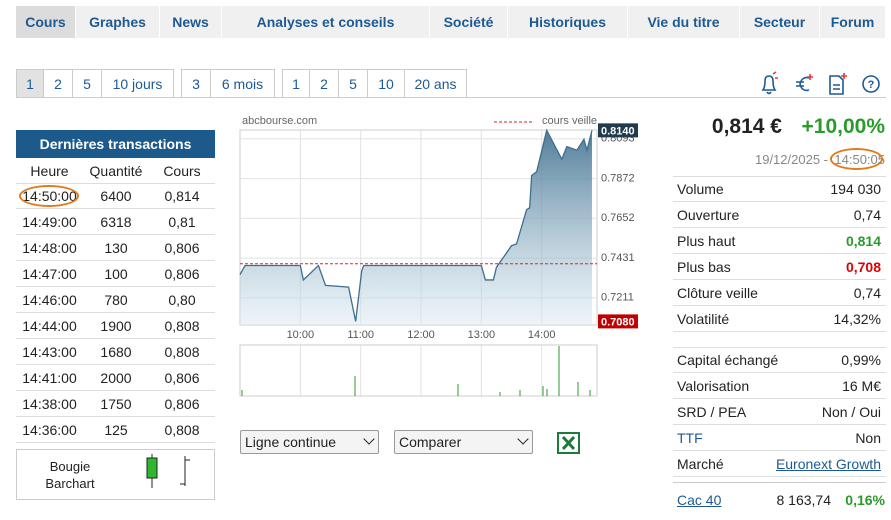  What do you see at coordinates (49, 171) in the screenshot?
I see `column-header: Heure` at bounding box center [49, 171].